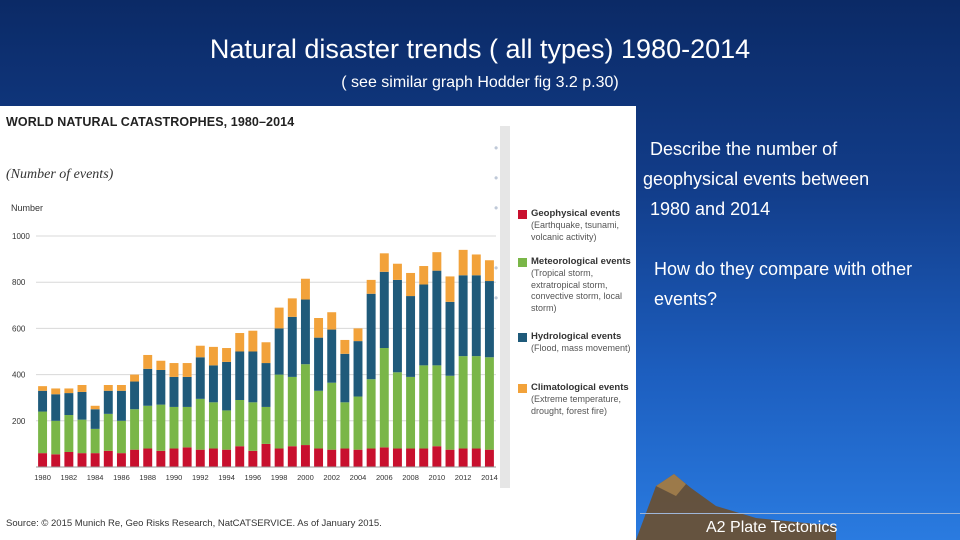 The width and height of the screenshot is (960, 540). What do you see at coordinates (736, 507) in the screenshot?
I see `mountain-graphic` at bounding box center [736, 507].